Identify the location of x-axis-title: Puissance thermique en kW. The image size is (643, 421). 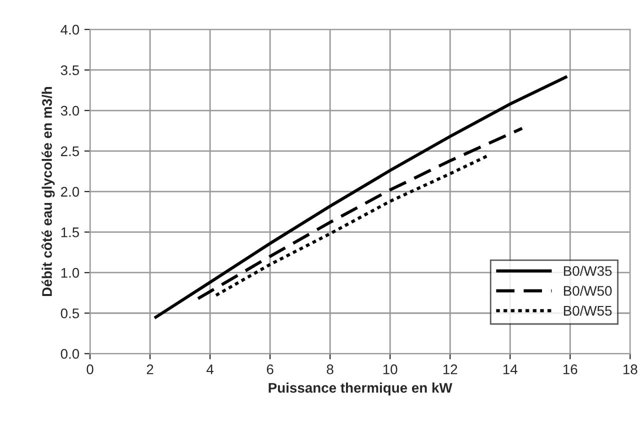
(360, 389).